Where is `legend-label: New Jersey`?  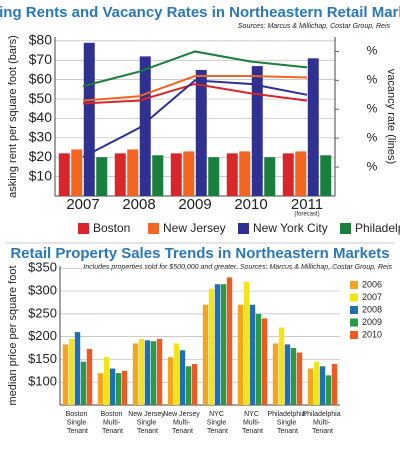
legend-label: New Jersey is located at coordinates (194, 228).